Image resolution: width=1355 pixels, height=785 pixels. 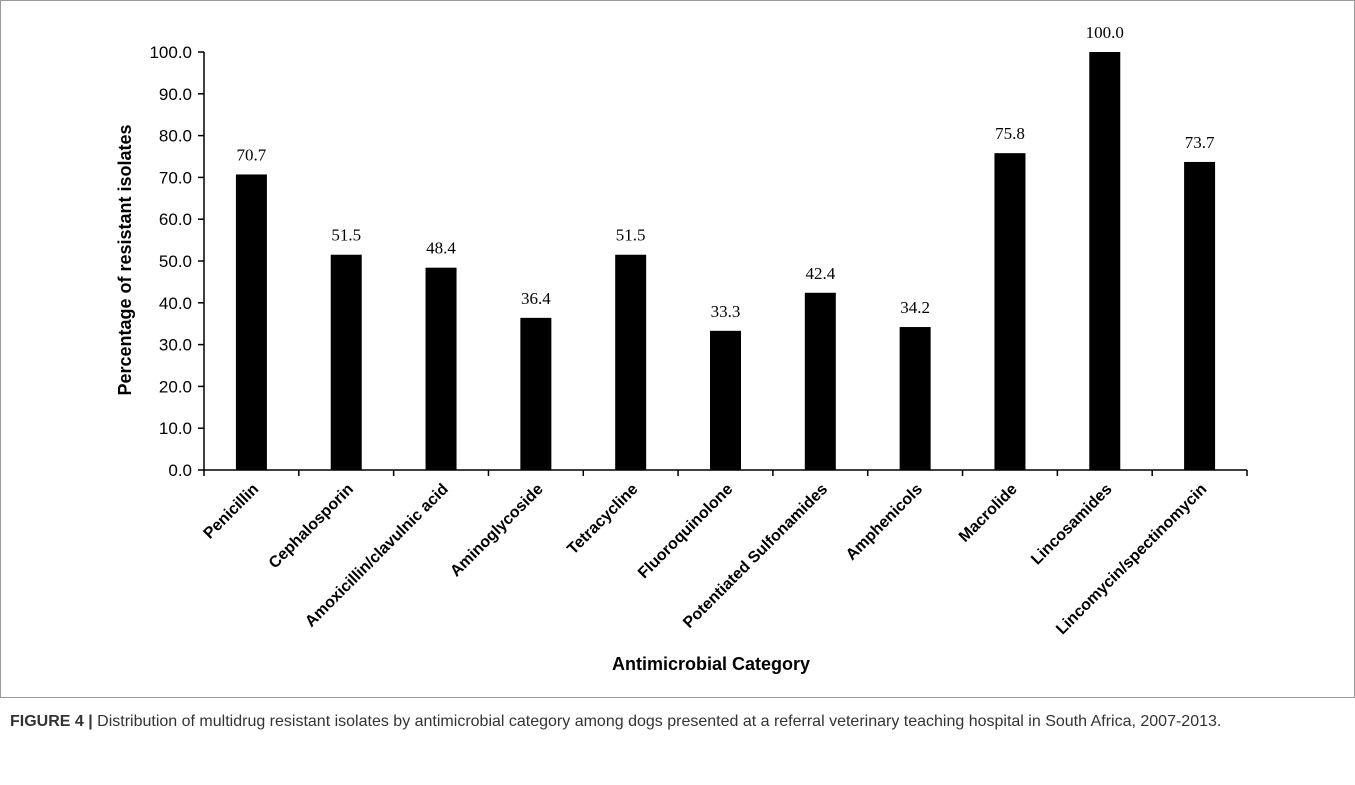 What do you see at coordinates (1072, 525) in the screenshot?
I see `category-label: Lincosamides` at bounding box center [1072, 525].